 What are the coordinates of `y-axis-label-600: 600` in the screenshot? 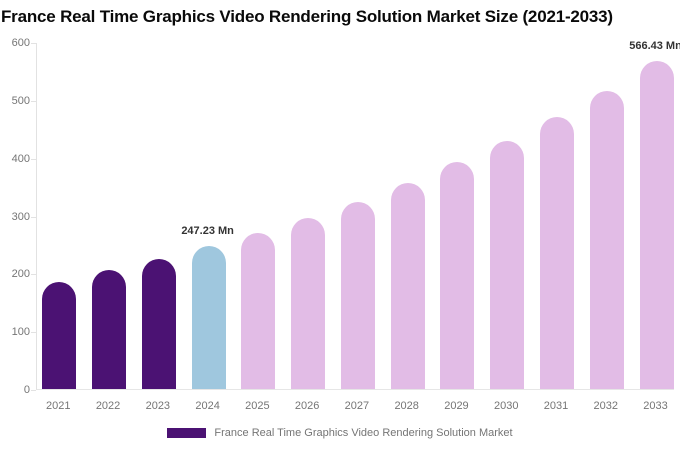 It's located at (20, 43).